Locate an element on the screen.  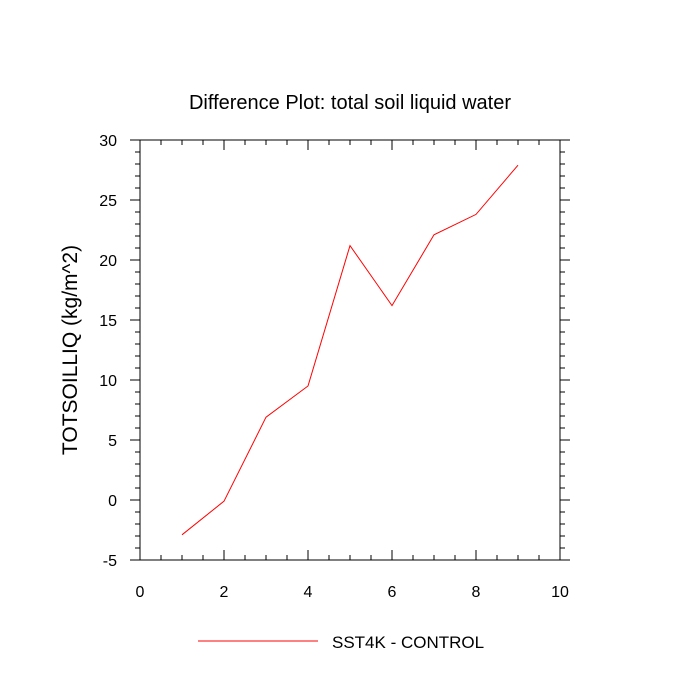
x-tick-label: 4 is located at coordinates (308, 592).